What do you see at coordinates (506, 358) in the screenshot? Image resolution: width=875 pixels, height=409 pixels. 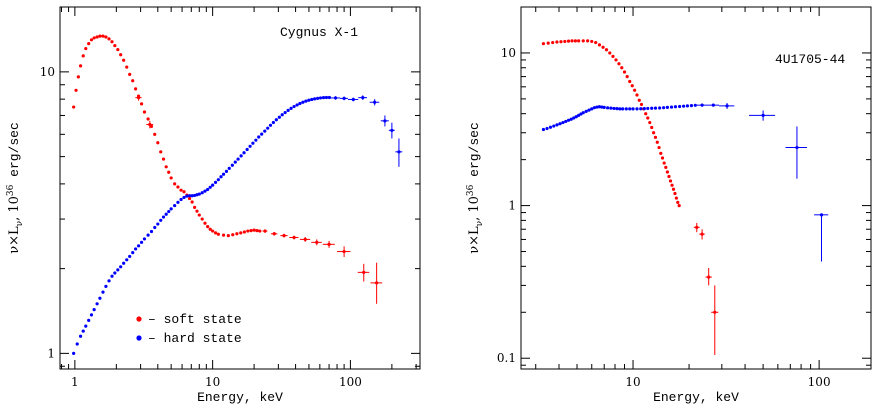 I see `right-y-tick-label: 0.1` at bounding box center [506, 358].